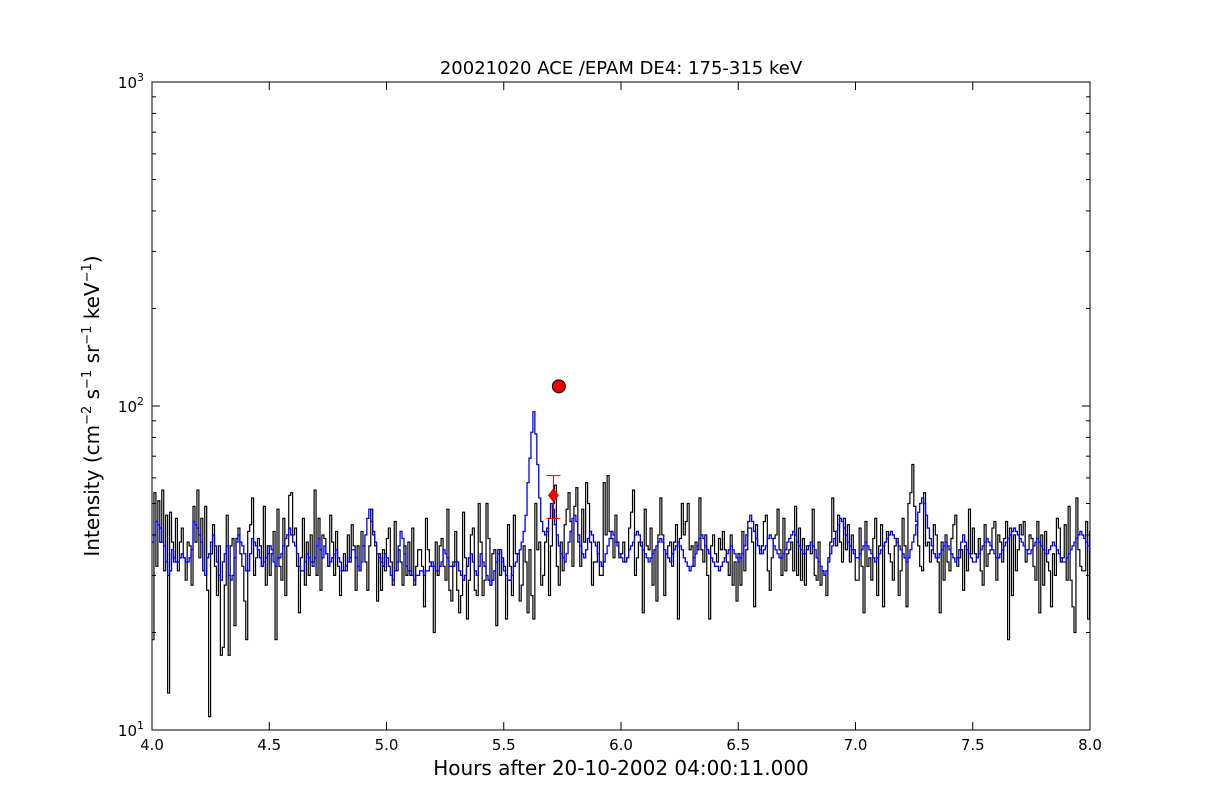 Image resolution: width=1212 pixels, height=812 pixels. What do you see at coordinates (856, 745) in the screenshot?
I see `x-tick-label: 7.0` at bounding box center [856, 745].